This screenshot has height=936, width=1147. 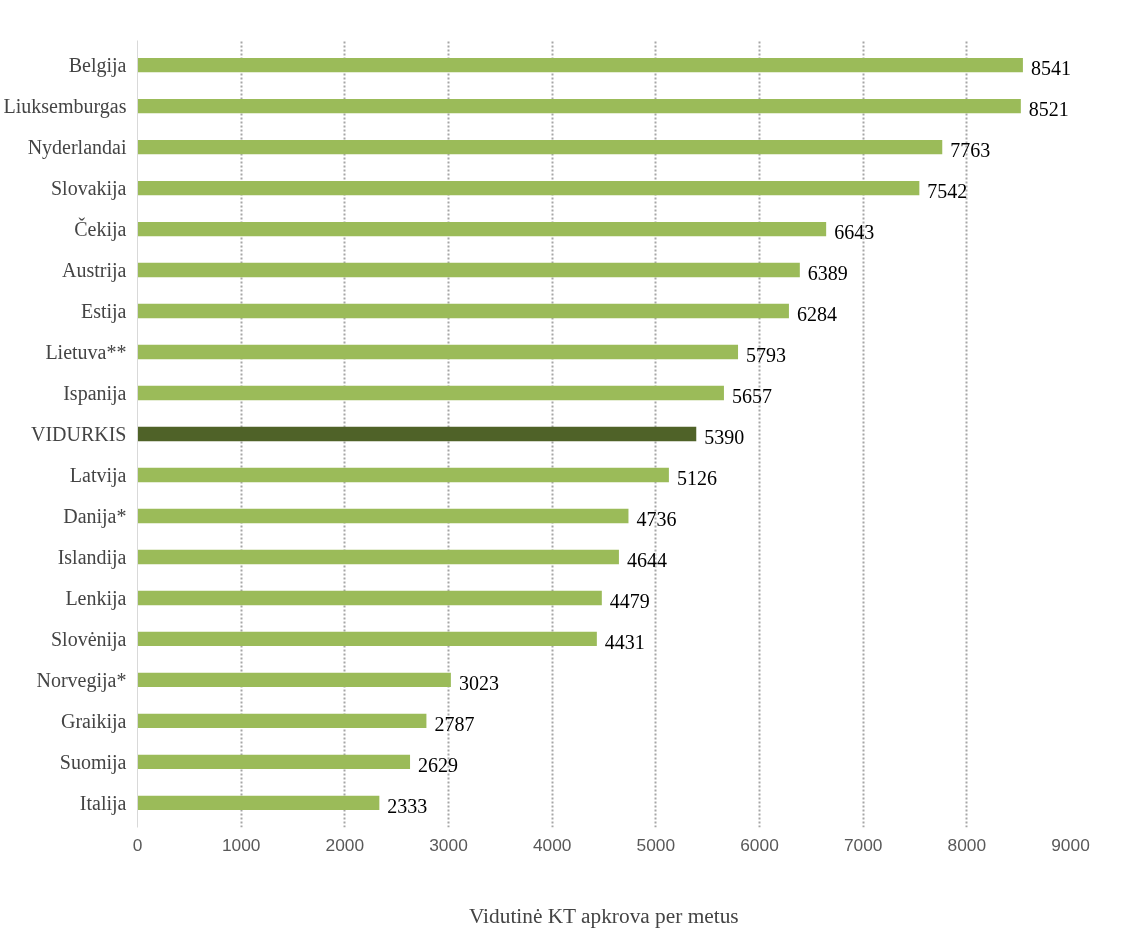 I want to click on x-tick-label: 4000, so click(x=552, y=844).